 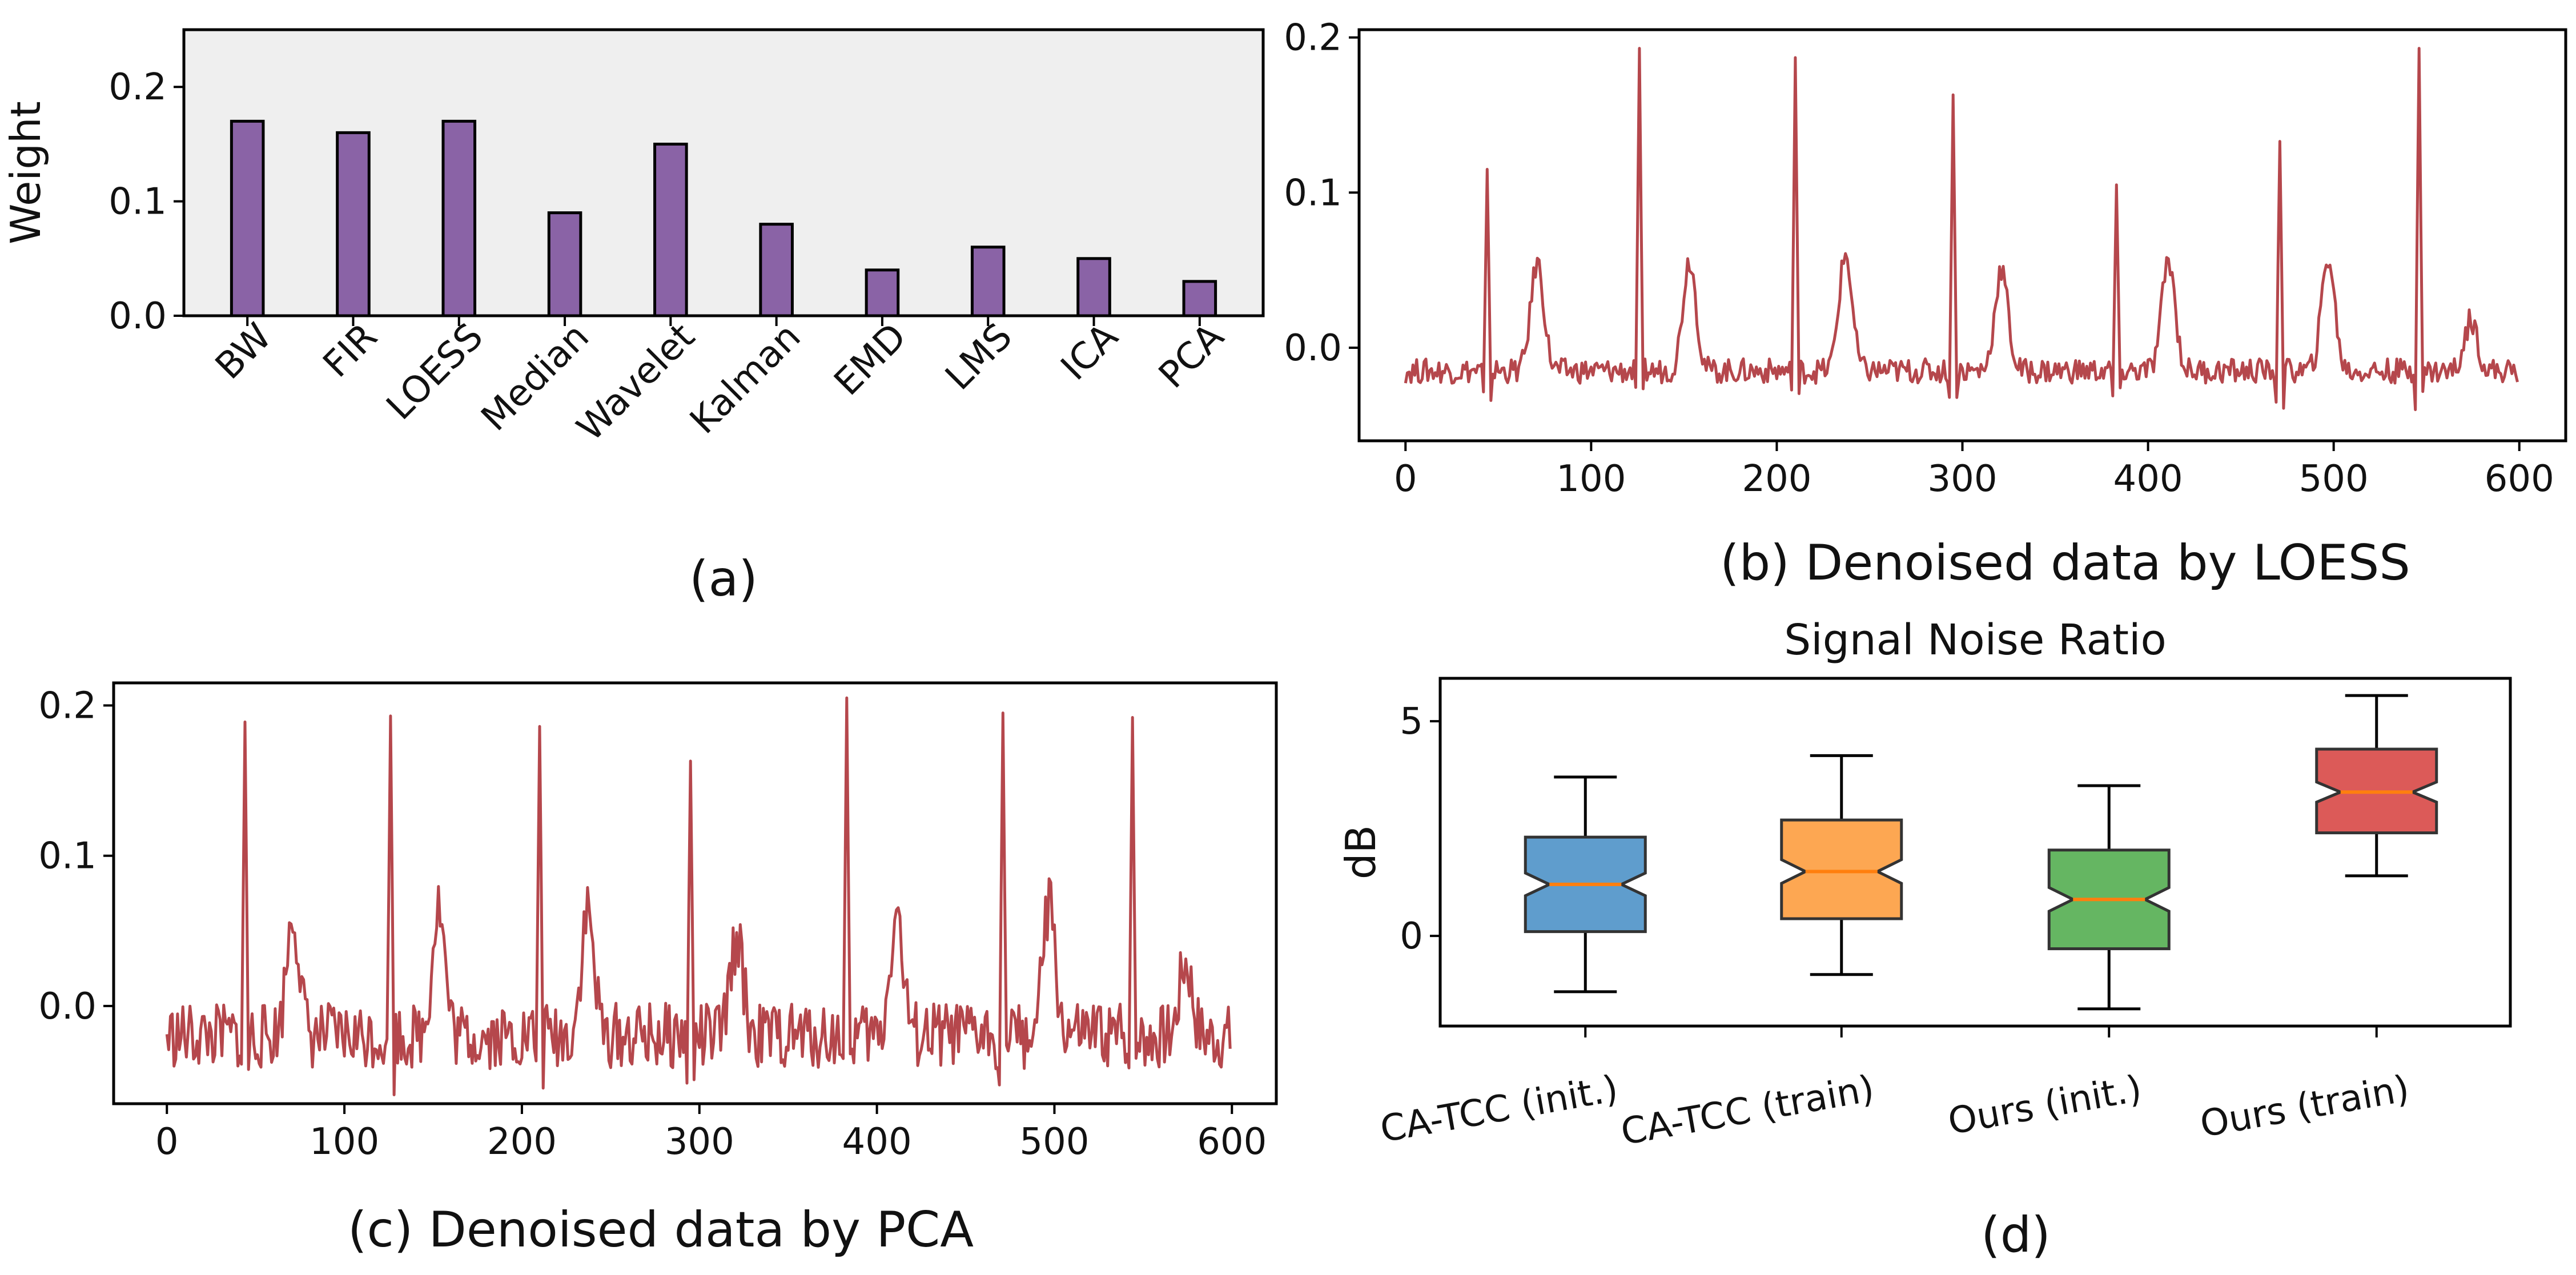 What do you see at coordinates (1747, 1111) in the screenshot?
I see `x-tick-label: CA-TCC (train)` at bounding box center [1747, 1111].